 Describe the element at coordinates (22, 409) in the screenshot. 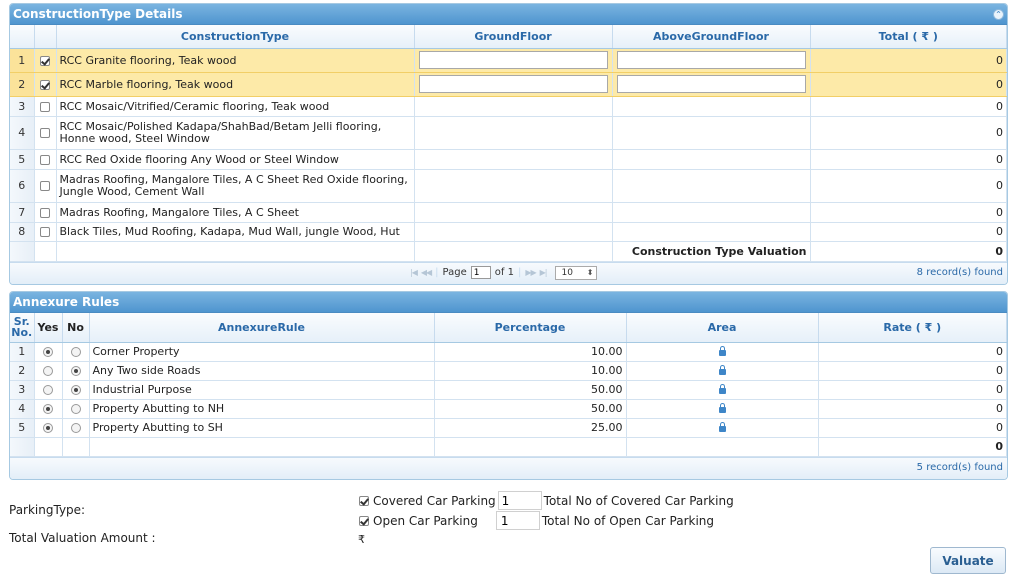

I see `row-number: 4` at that location.